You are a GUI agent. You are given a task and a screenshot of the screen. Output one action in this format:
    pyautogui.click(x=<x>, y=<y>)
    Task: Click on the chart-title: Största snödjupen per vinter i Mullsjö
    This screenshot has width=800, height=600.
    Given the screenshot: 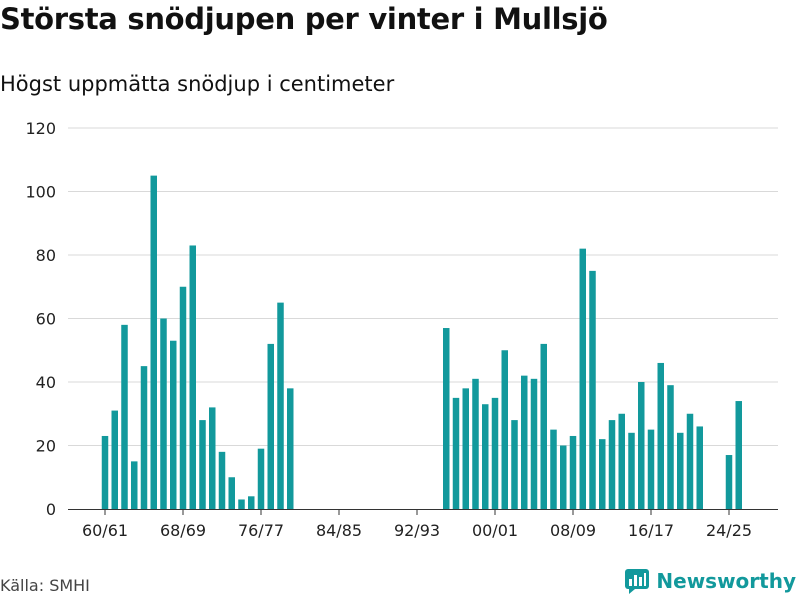 What is the action you would take?
    pyautogui.click(x=304, y=19)
    